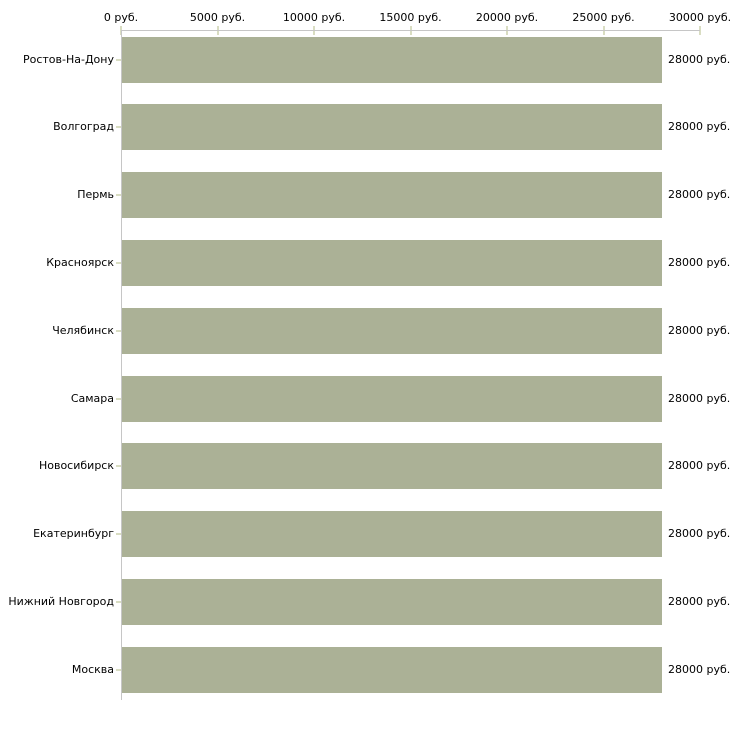 This screenshot has height=730, width=730. I want to click on category-label: Пермь, so click(95, 194).